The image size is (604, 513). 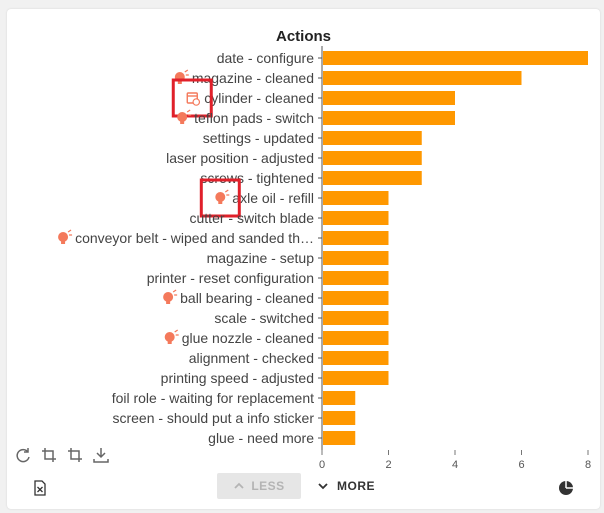 I want to click on calendar-body, so click(x=192, y=98).